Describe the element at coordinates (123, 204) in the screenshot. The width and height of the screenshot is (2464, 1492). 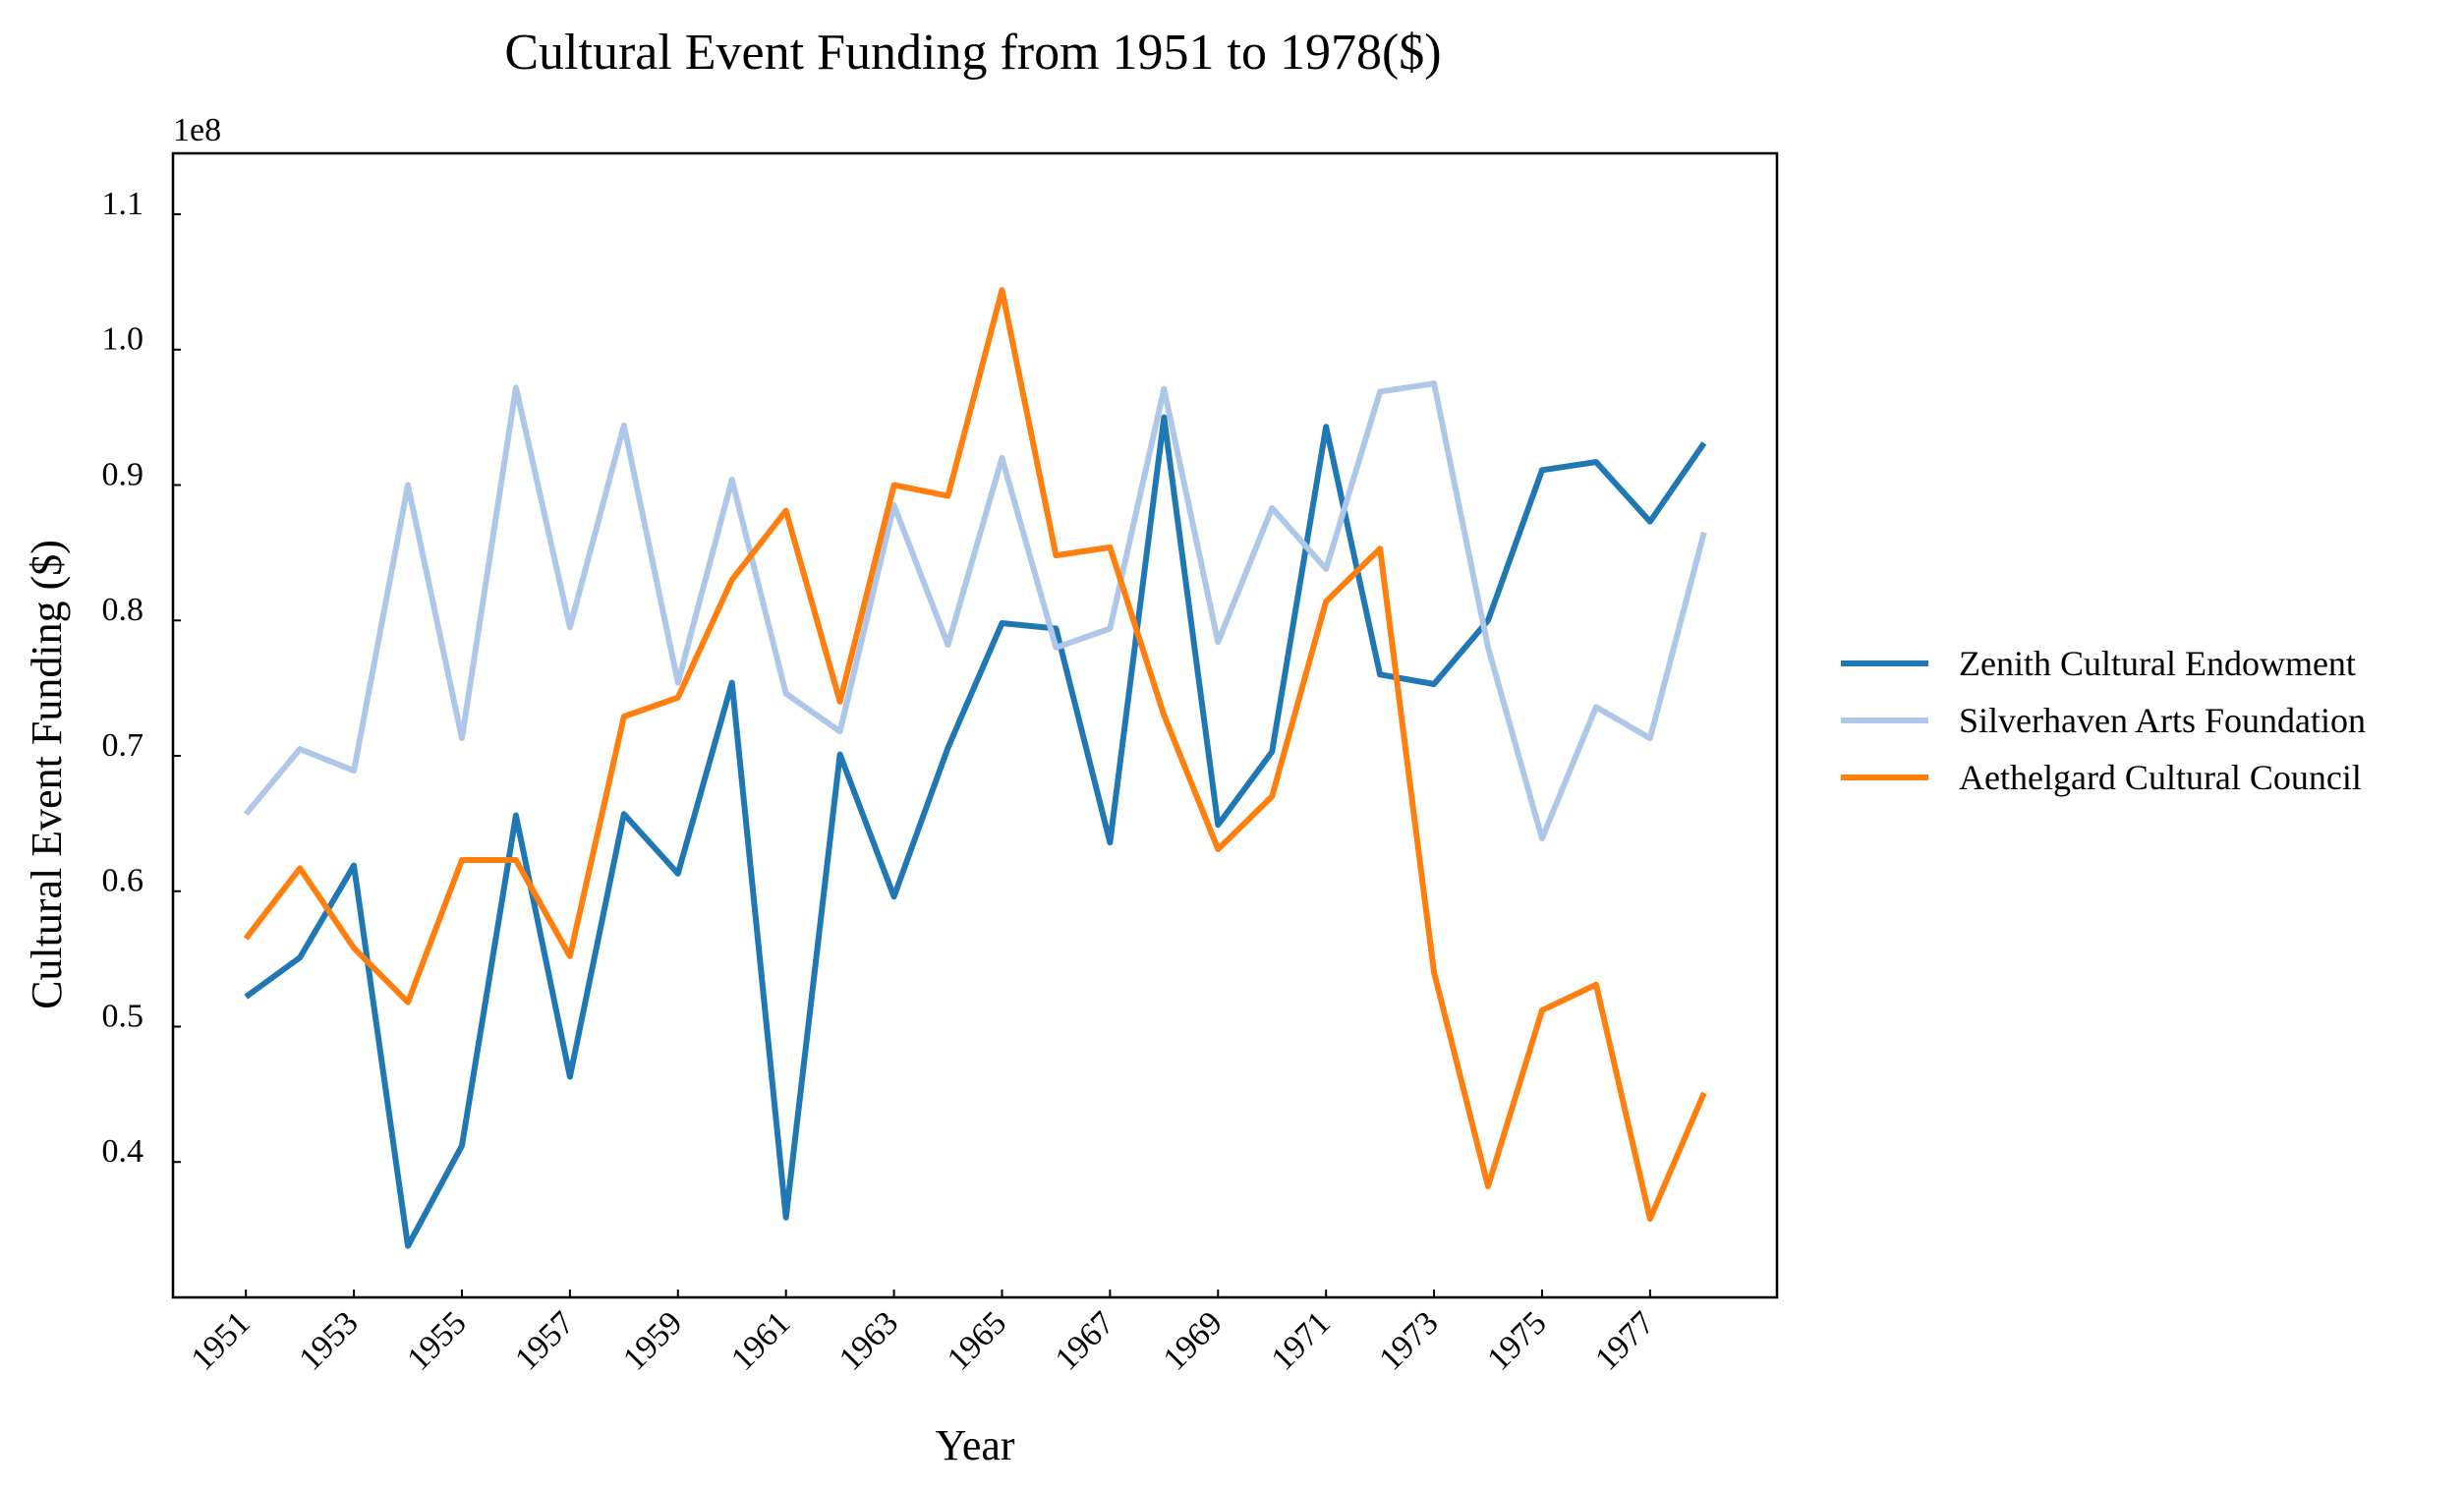
I see `y-tick-label: 1.1` at that location.